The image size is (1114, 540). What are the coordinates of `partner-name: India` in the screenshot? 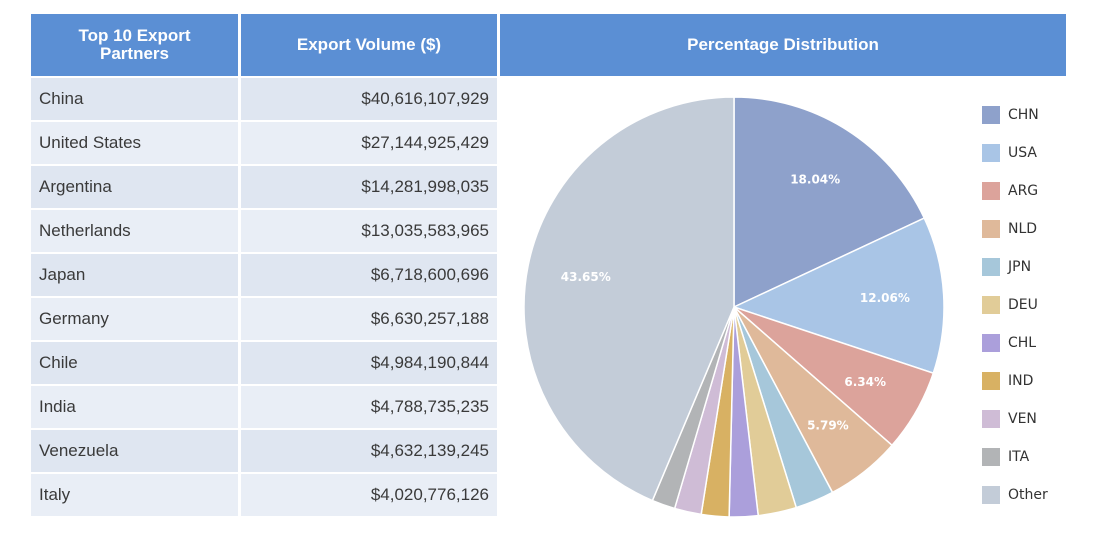 It's located at (134, 407).